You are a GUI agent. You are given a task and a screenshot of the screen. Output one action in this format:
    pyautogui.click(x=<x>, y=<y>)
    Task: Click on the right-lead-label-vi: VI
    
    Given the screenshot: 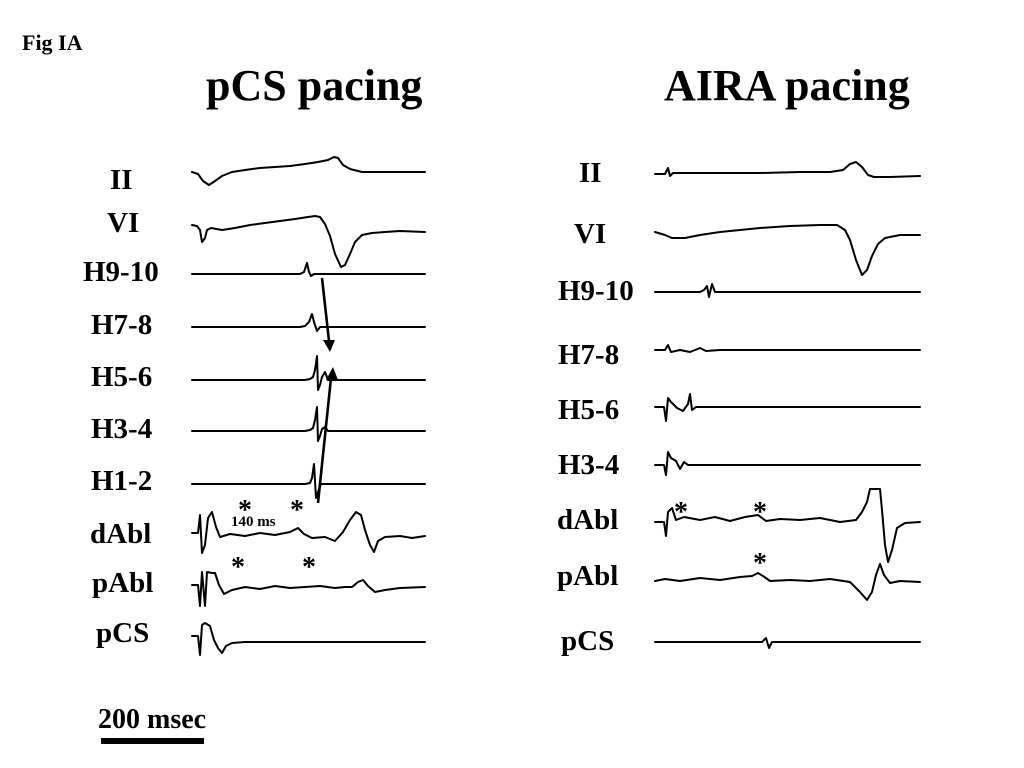 What is the action you would take?
    pyautogui.click(x=590, y=234)
    